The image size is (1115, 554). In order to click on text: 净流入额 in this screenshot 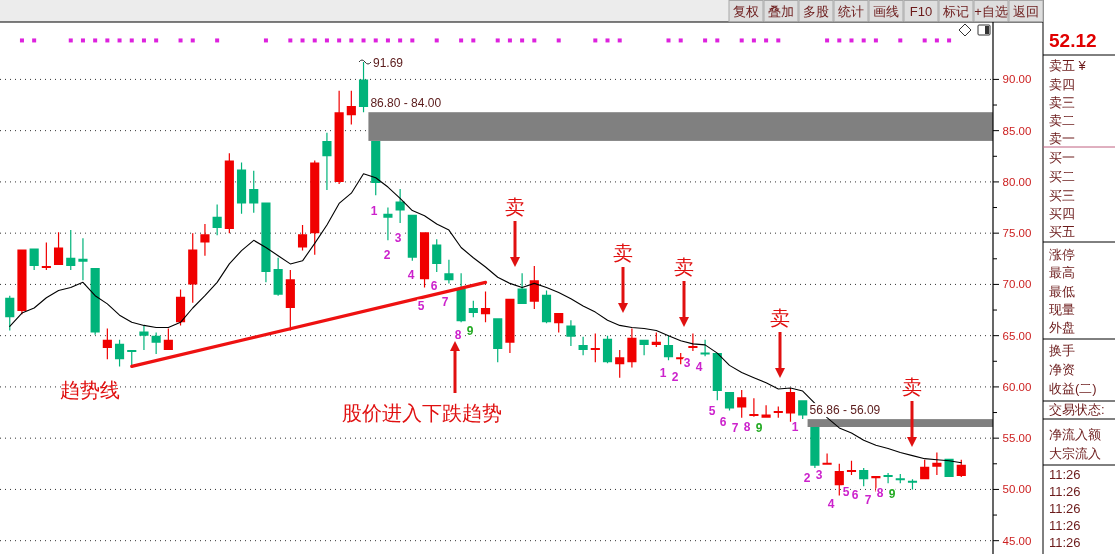, I will do `click(1075, 434)`.